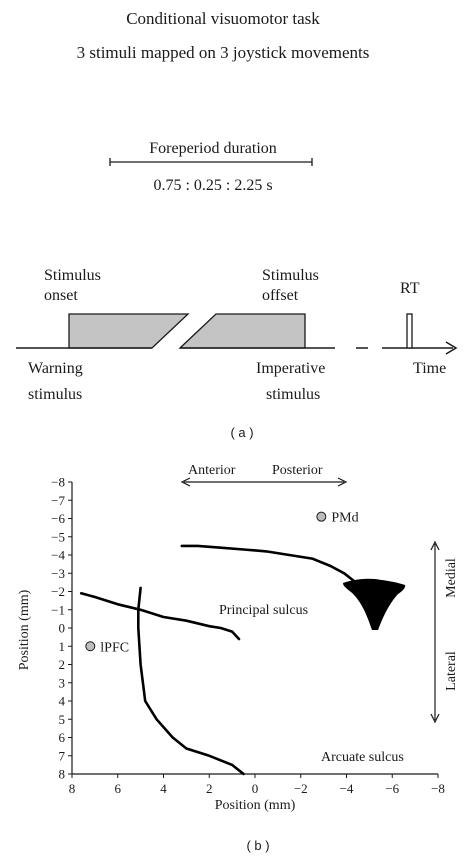  What do you see at coordinates (191, 681) in the screenshot?
I see `arcuate-sulcus-posterior-limb-line` at bounding box center [191, 681].